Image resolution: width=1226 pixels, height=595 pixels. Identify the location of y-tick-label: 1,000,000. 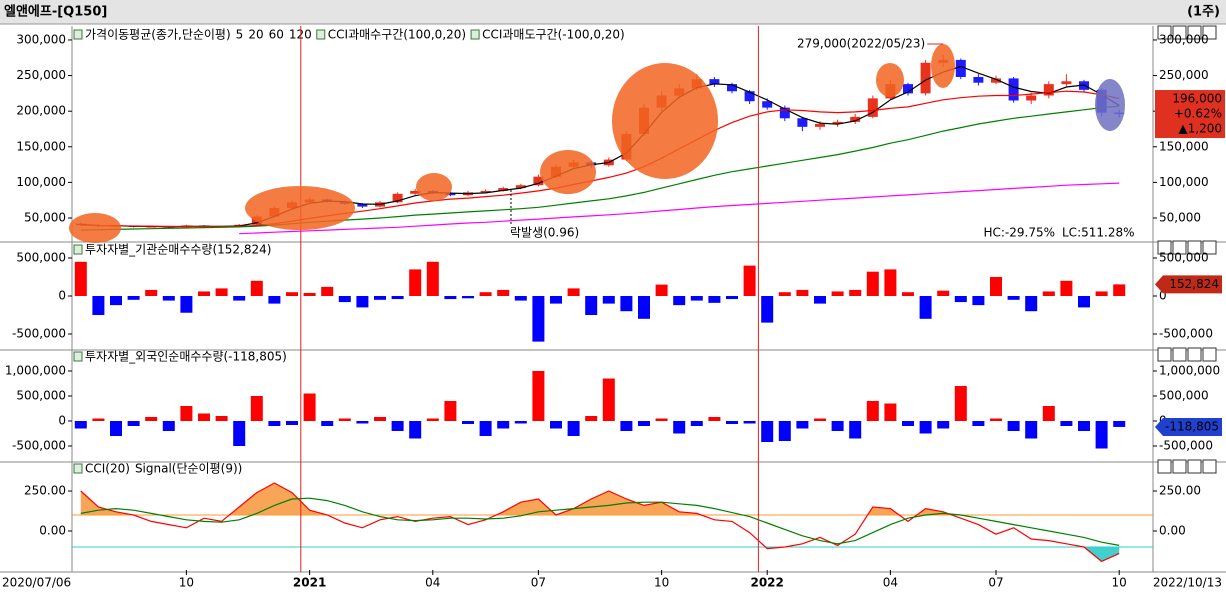
(35, 371).